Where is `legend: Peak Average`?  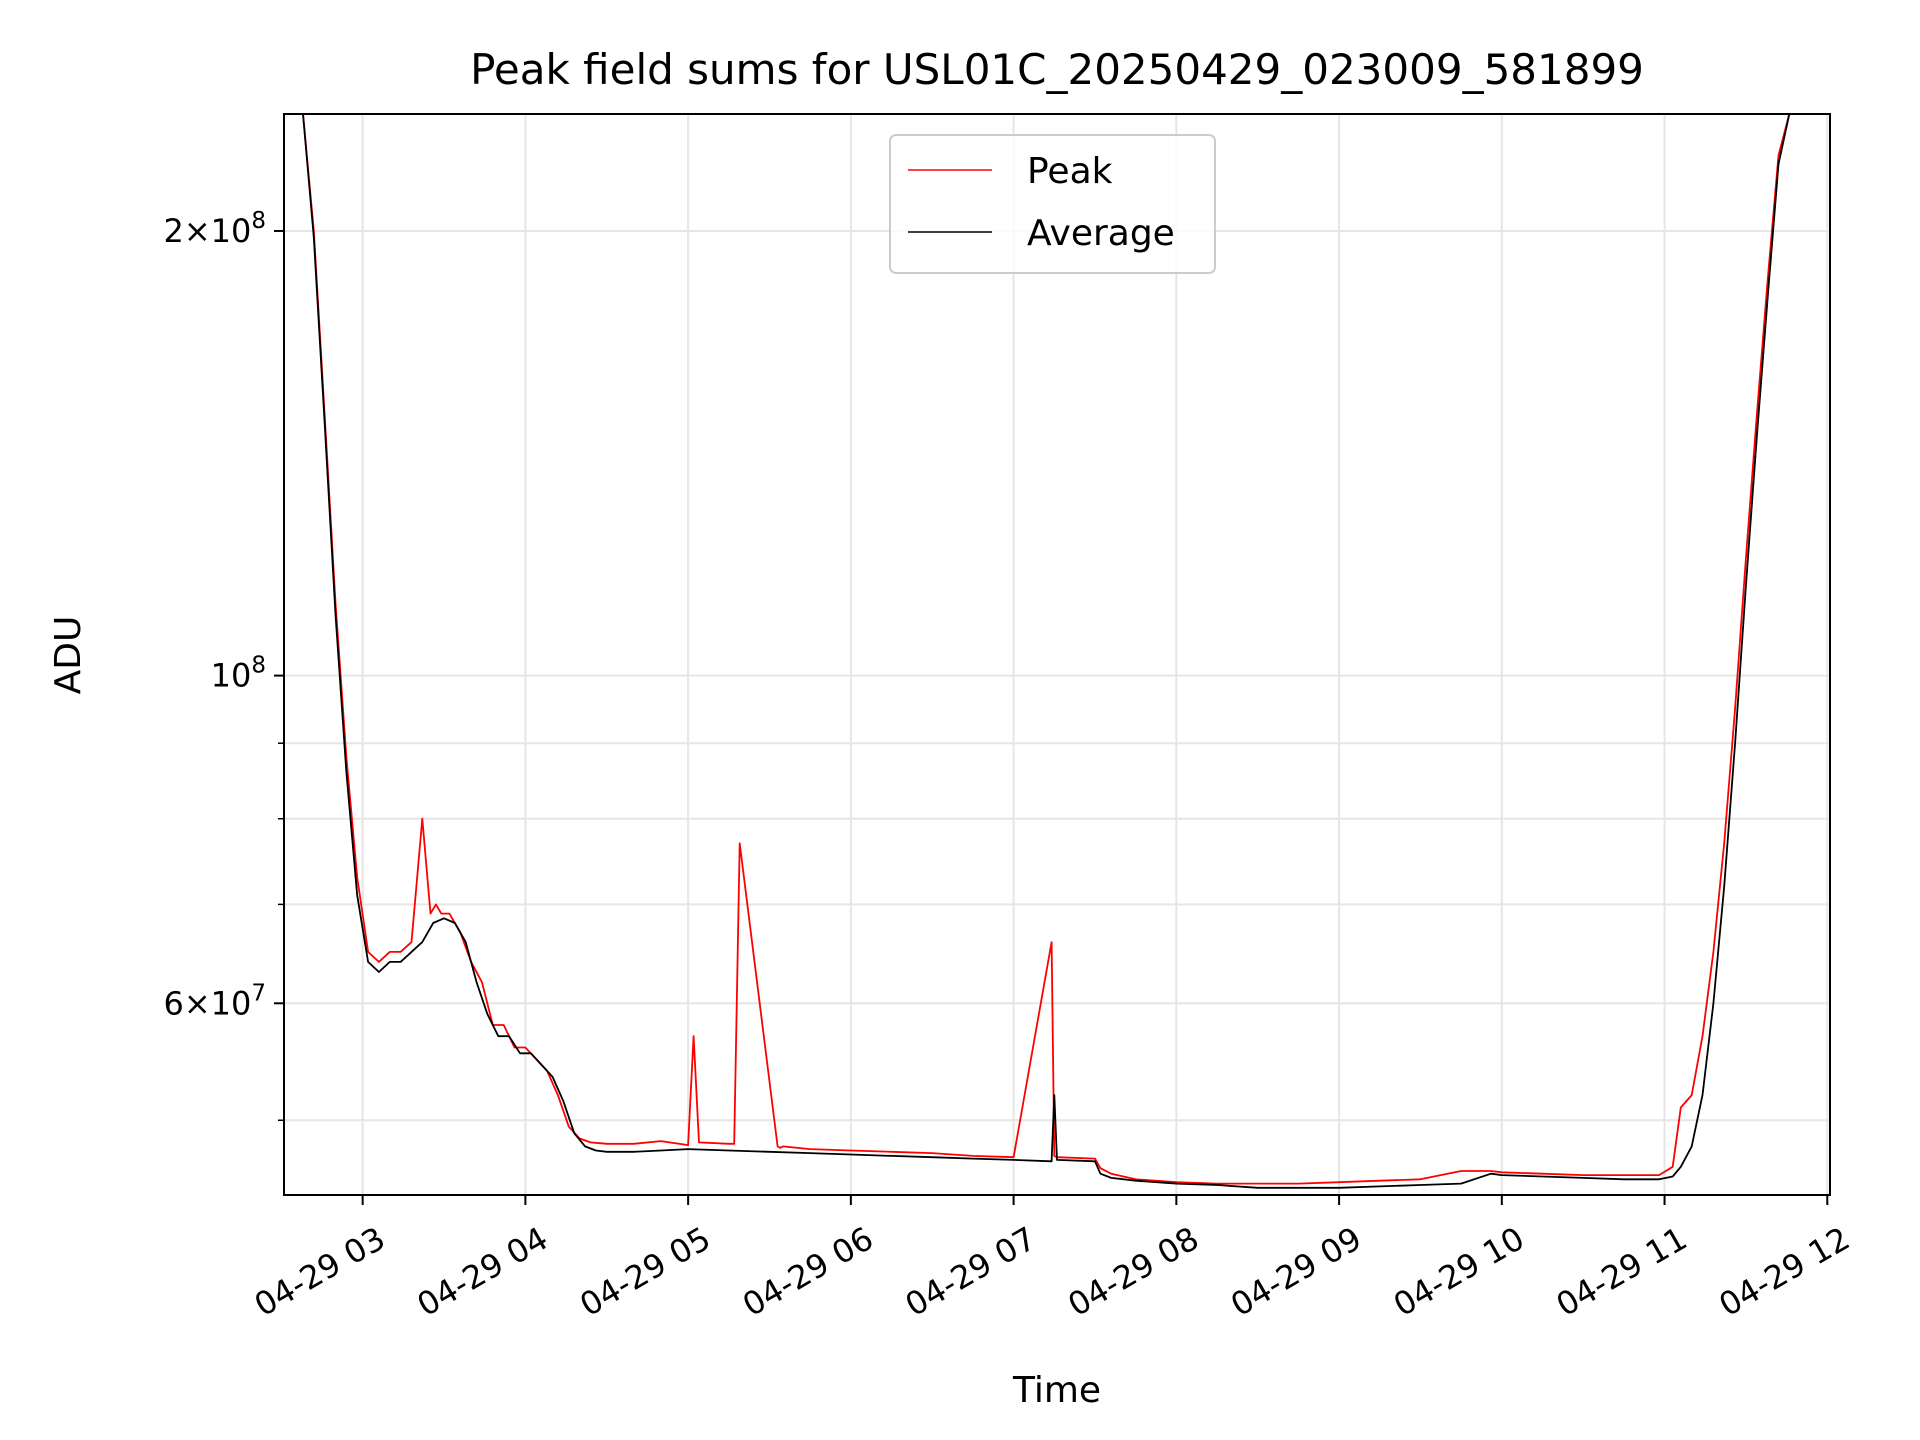 legend: Peak Average is located at coordinates (1052, 204).